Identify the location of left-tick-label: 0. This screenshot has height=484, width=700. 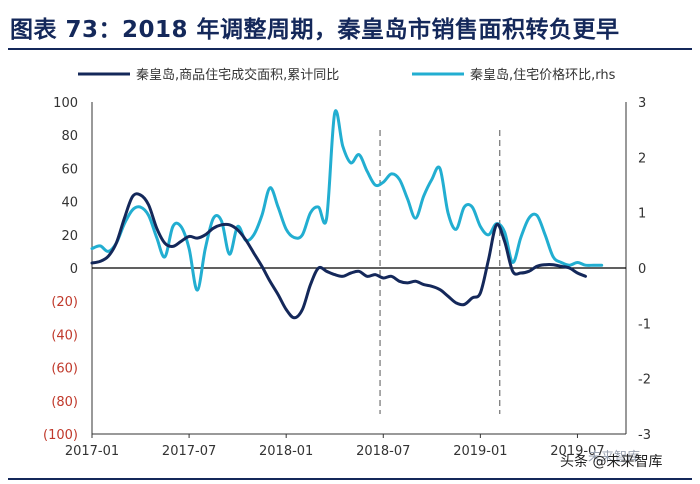
(74, 269).